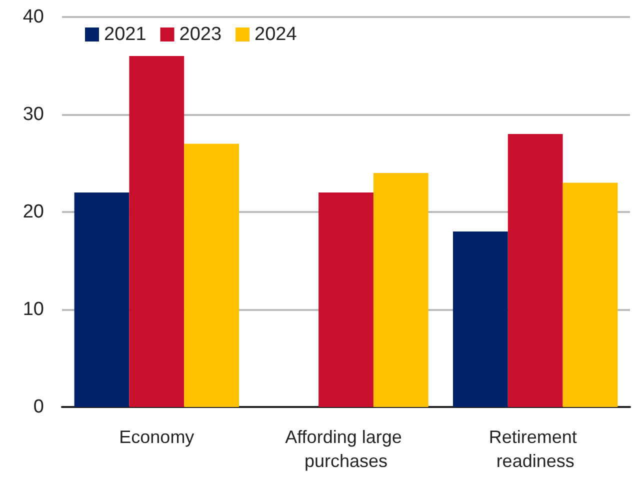 This screenshot has width=639, height=483. Describe the element at coordinates (535, 449) in the screenshot. I see `x-tick-label: Retirement readiness` at that location.